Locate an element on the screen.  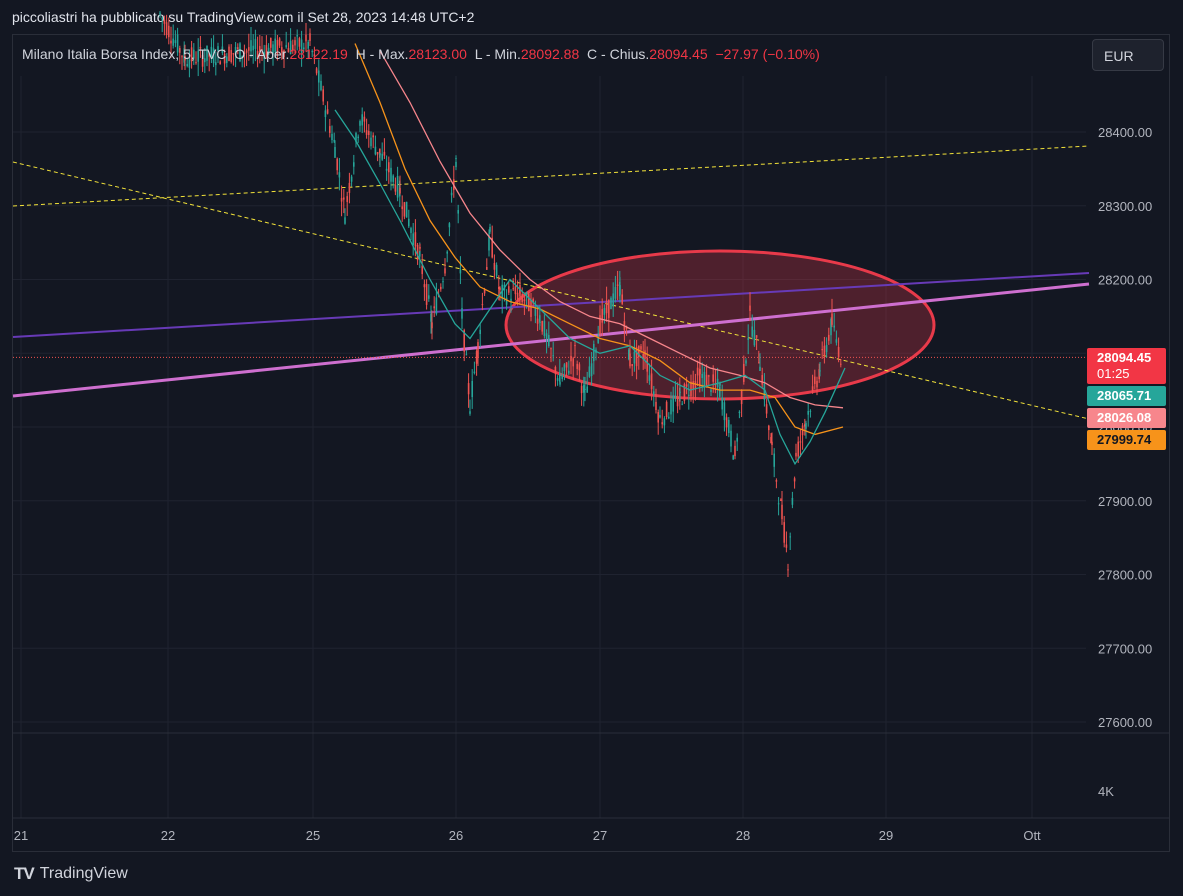
symbol-name: Milano Italia Borsa Index, 5, TVC is located at coordinates (124, 54).